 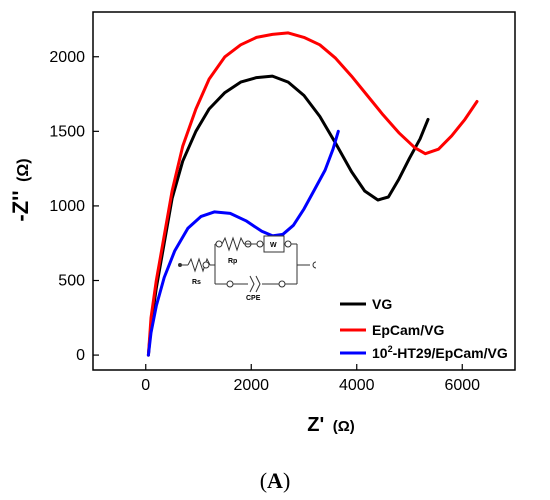 What do you see at coordinates (462, 385) in the screenshot?
I see `x-tick-label: 6000` at bounding box center [462, 385].